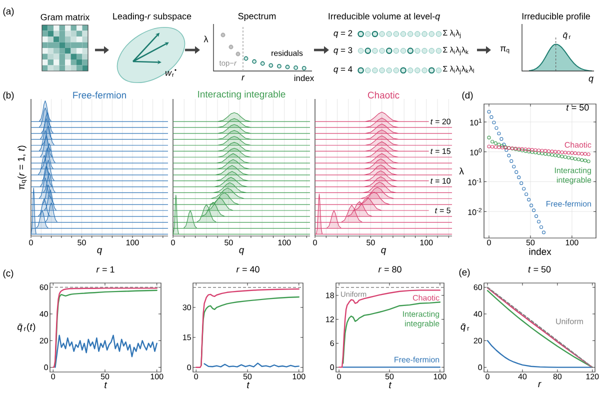  I want to click on text: Irreducible profile, so click(556, 17).